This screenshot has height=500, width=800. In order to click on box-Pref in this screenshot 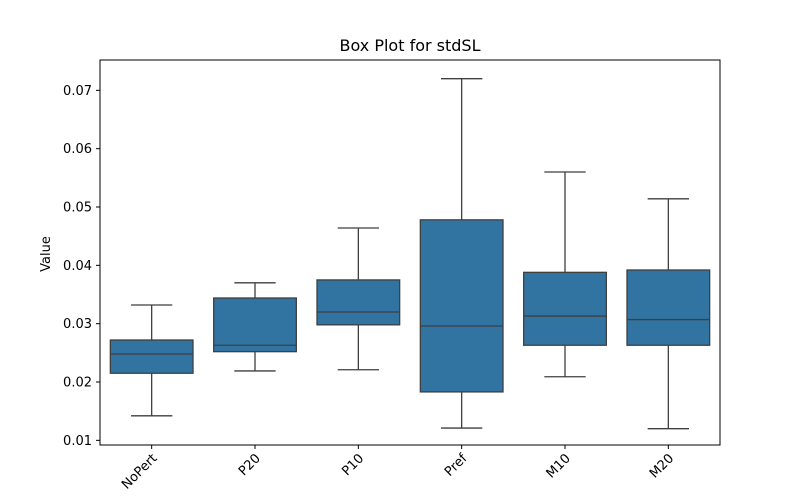, I will do `click(461, 253)`.